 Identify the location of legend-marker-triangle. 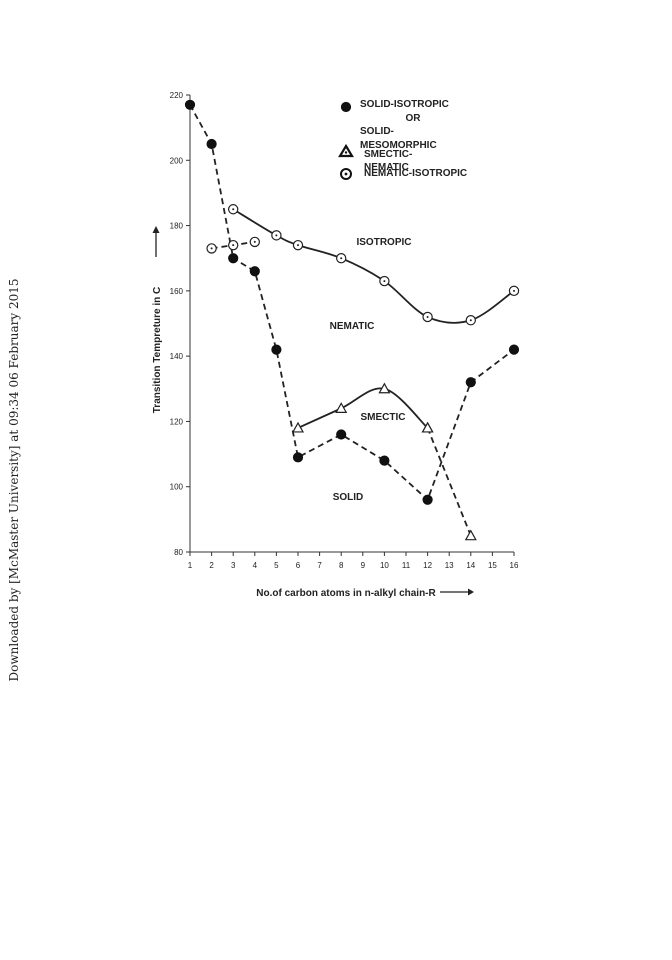
(346, 150).